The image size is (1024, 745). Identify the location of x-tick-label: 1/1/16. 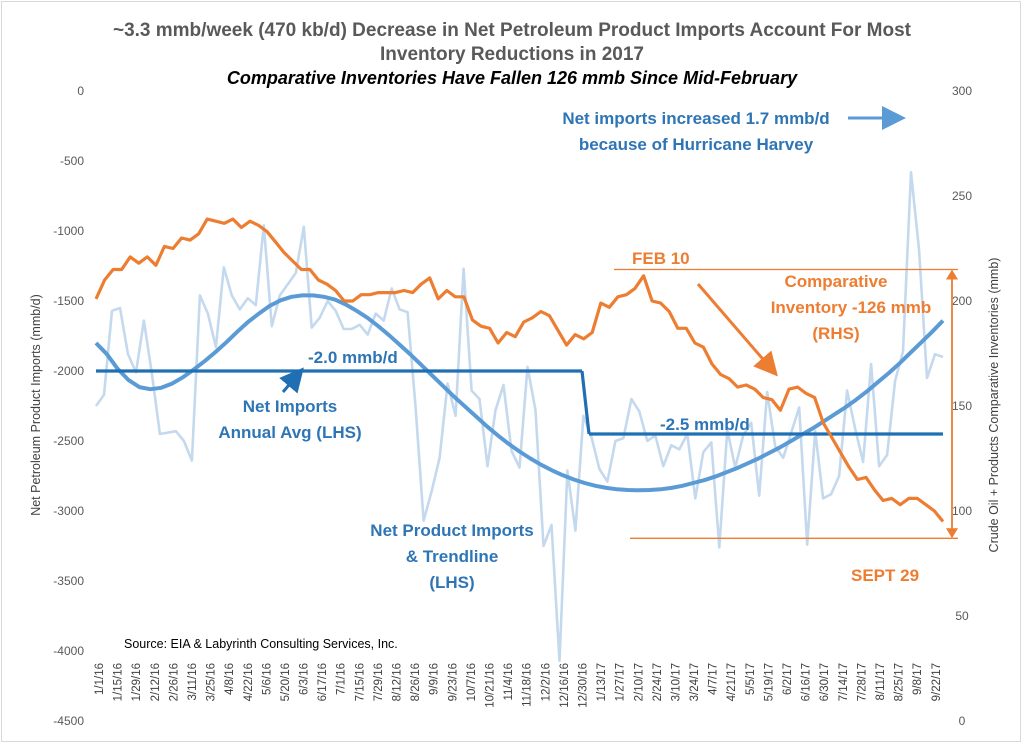
(100, 679).